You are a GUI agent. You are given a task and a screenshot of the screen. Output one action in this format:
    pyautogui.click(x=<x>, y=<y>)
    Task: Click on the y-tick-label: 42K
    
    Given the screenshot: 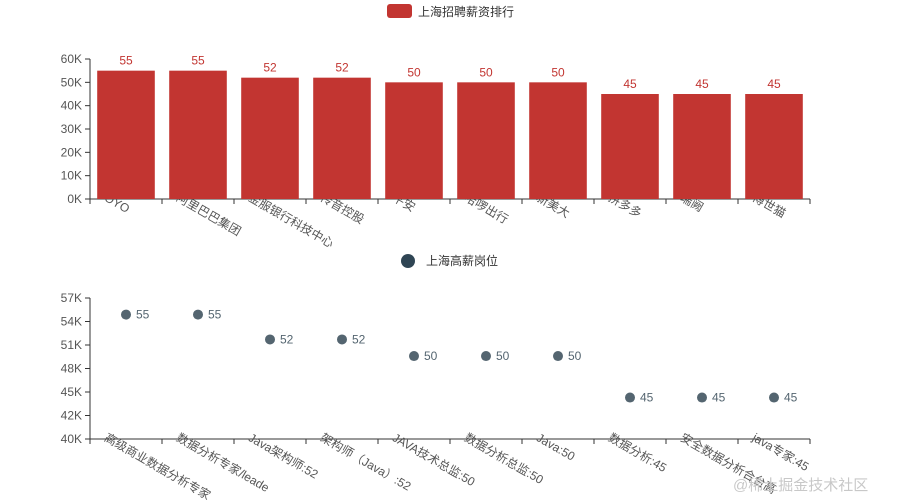 What is the action you would take?
    pyautogui.click(x=71, y=416)
    